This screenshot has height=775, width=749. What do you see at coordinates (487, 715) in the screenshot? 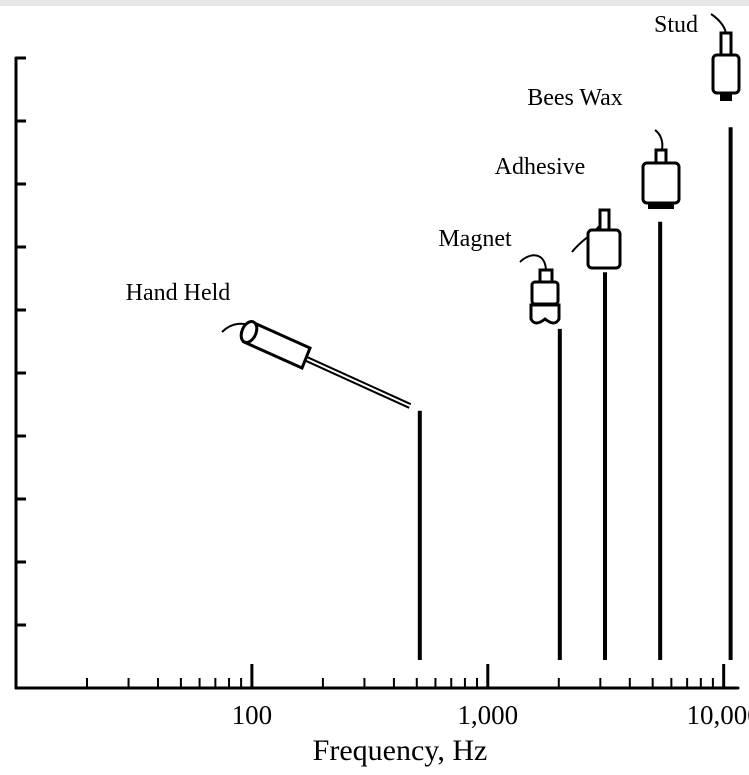
I see `x-tick-label: 1,000` at bounding box center [487, 715].